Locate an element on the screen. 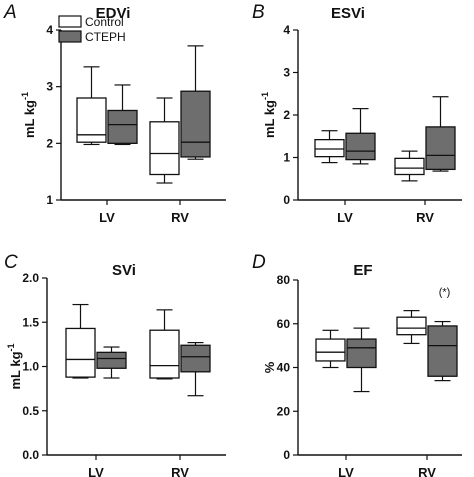  panel-letter: A is located at coordinates (10, 12).